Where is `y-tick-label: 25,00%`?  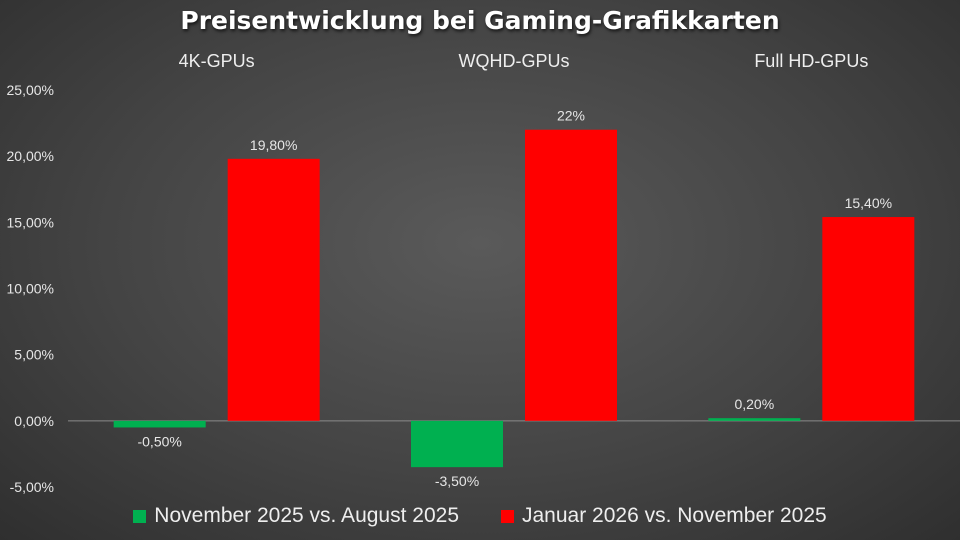
y-tick-label: 25,00% is located at coordinates (30, 90).